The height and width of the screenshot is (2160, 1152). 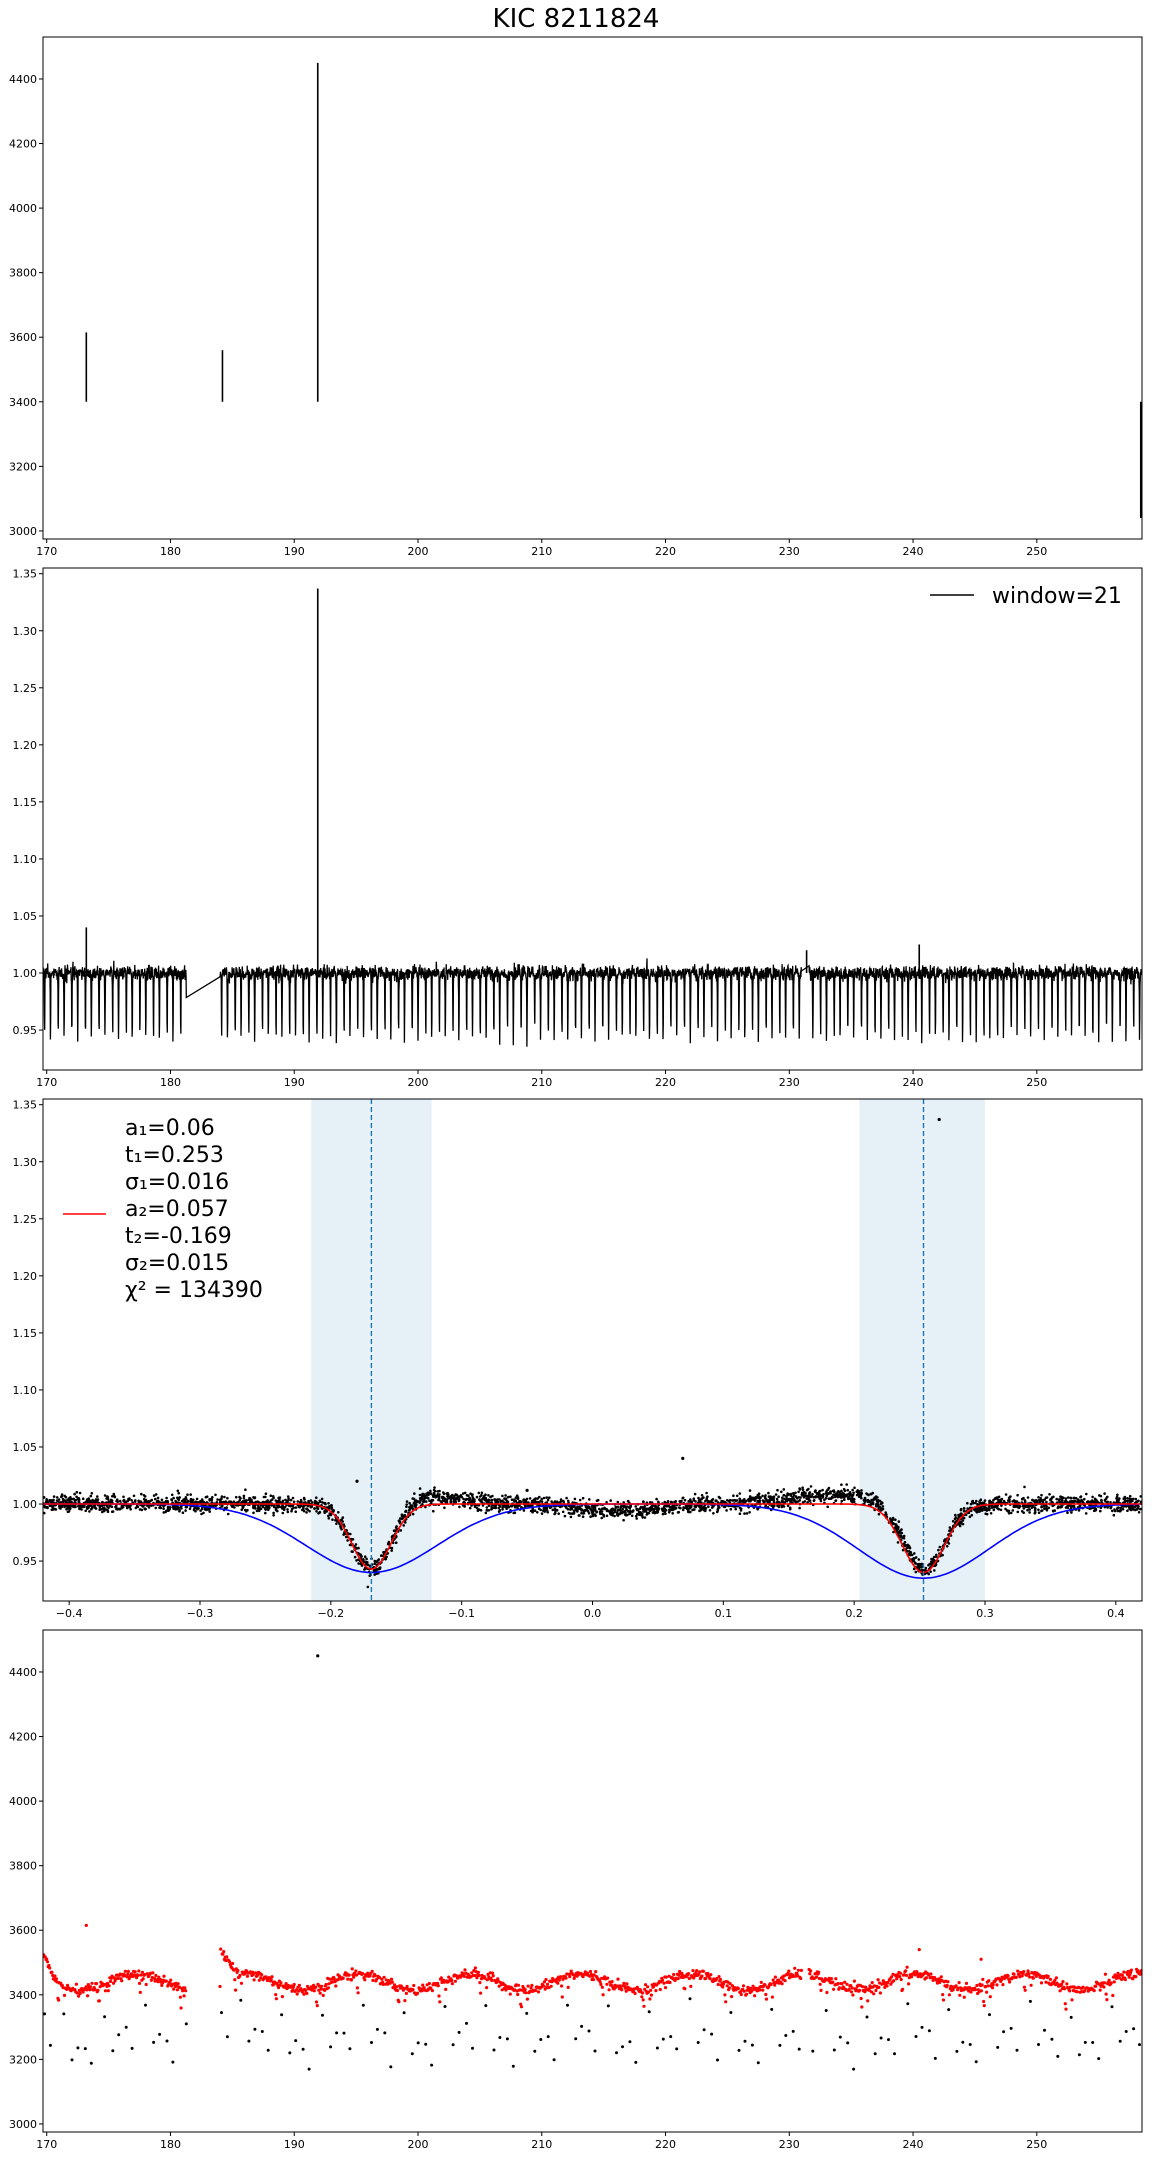 I want to click on y-tick-label: 1.20, so click(x=25, y=745).